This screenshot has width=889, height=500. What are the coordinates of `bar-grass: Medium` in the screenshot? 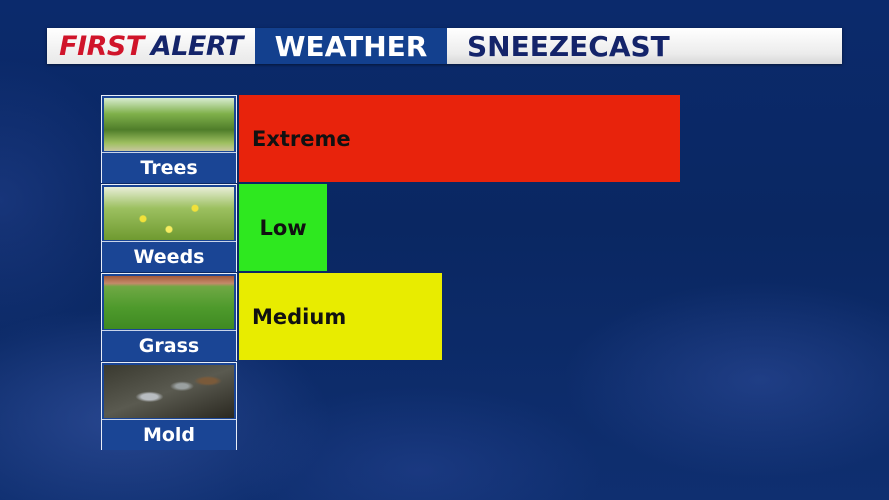 It's located at (340, 316).